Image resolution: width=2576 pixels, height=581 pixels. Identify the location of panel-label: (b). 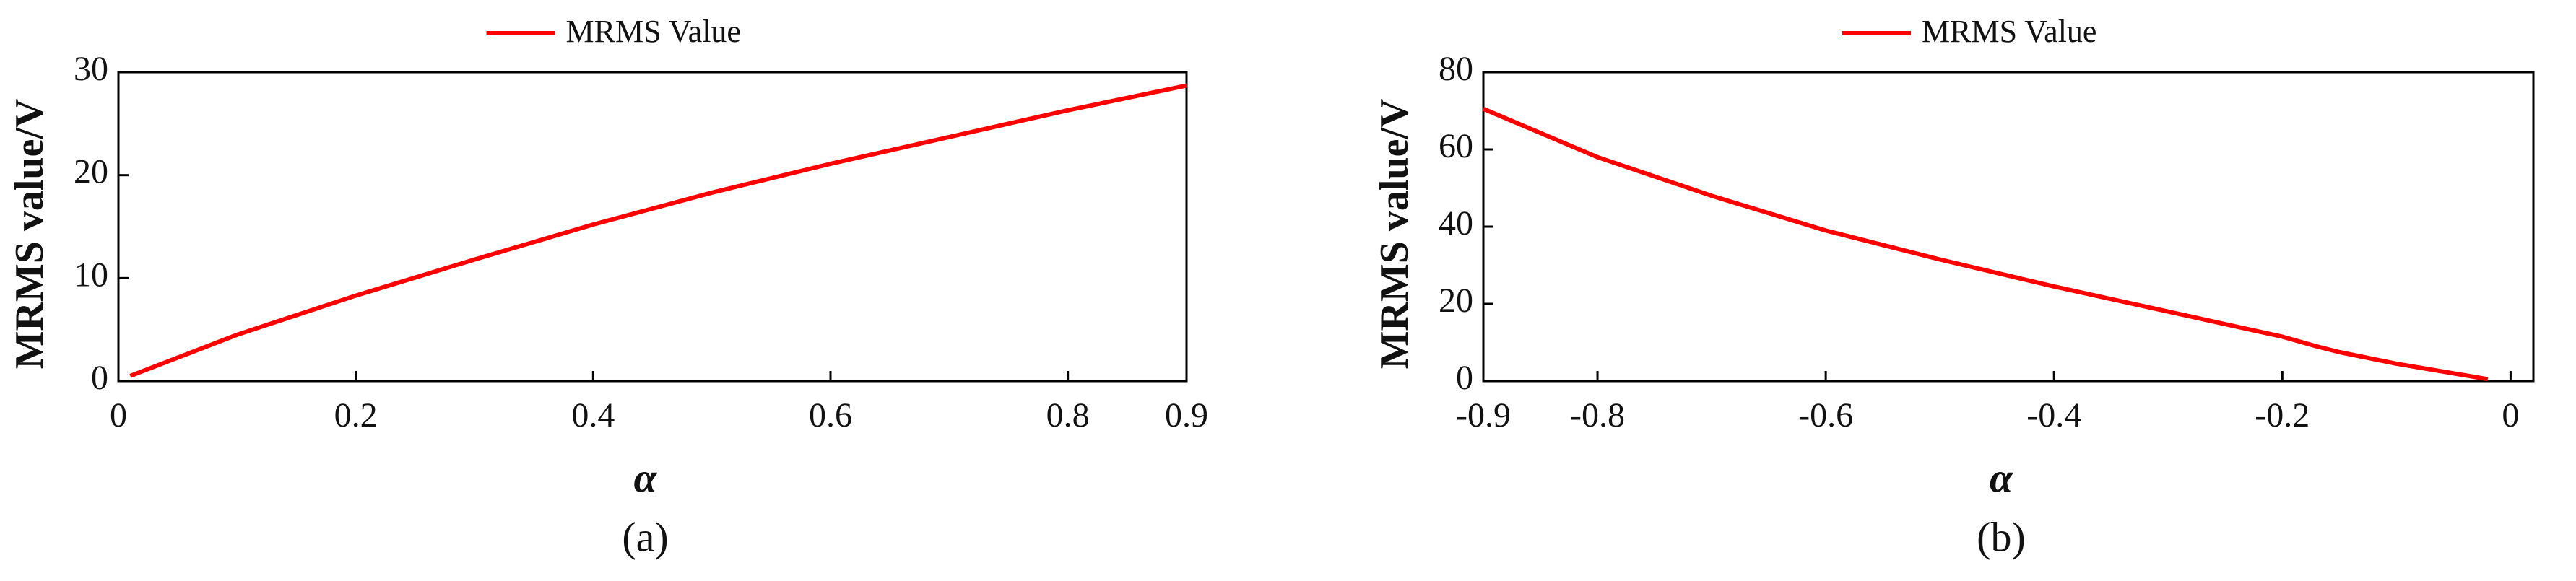
(2001, 536).